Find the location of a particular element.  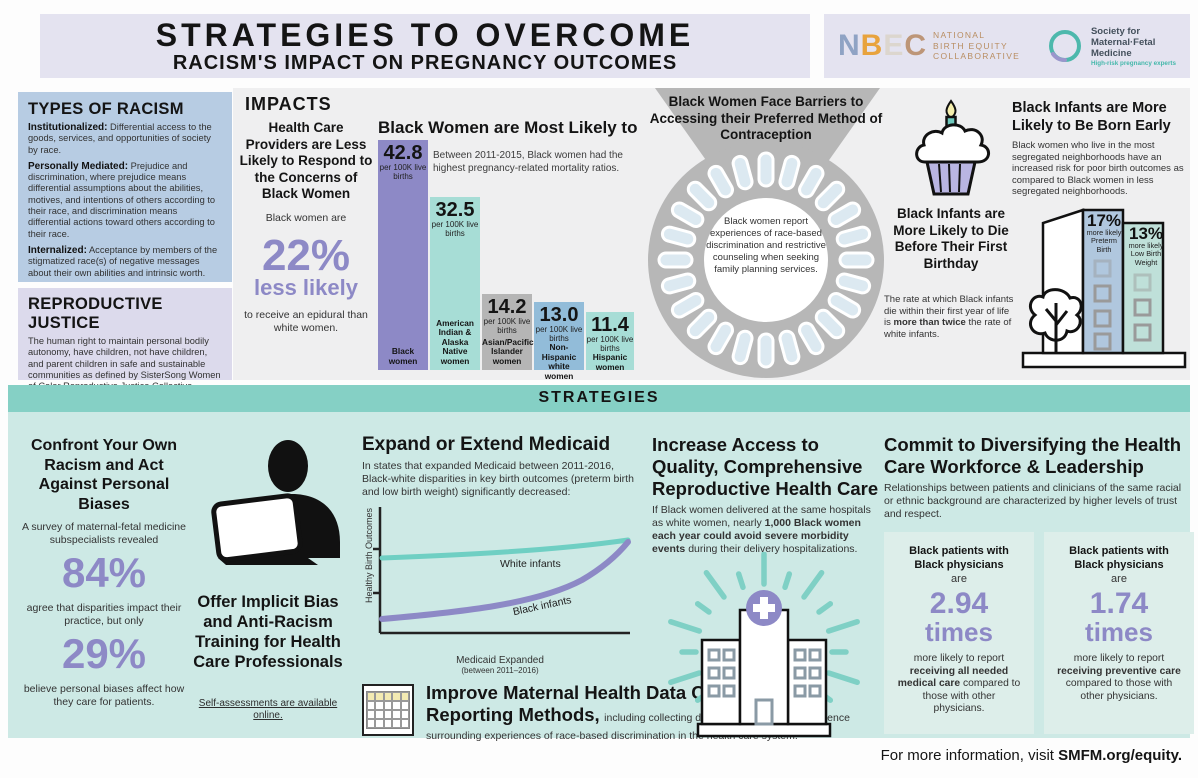

impacts-section-title: IMPACTS is located at coordinates (288, 104).